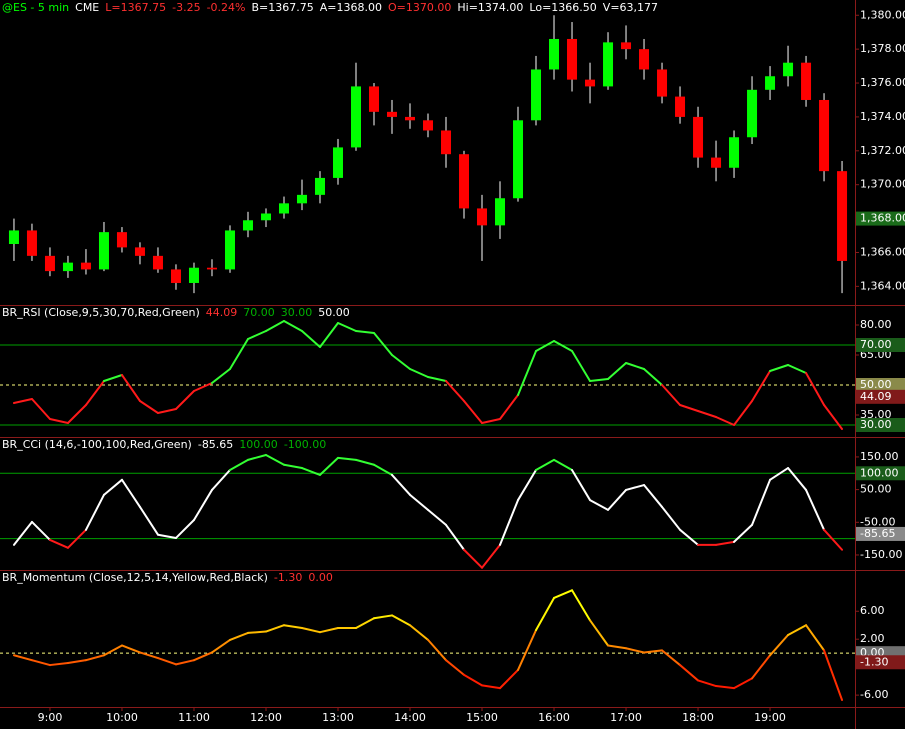  I want to click on legend-item: BR_RSI (Close,9,5,30,70,Red,Green), so click(101, 312).